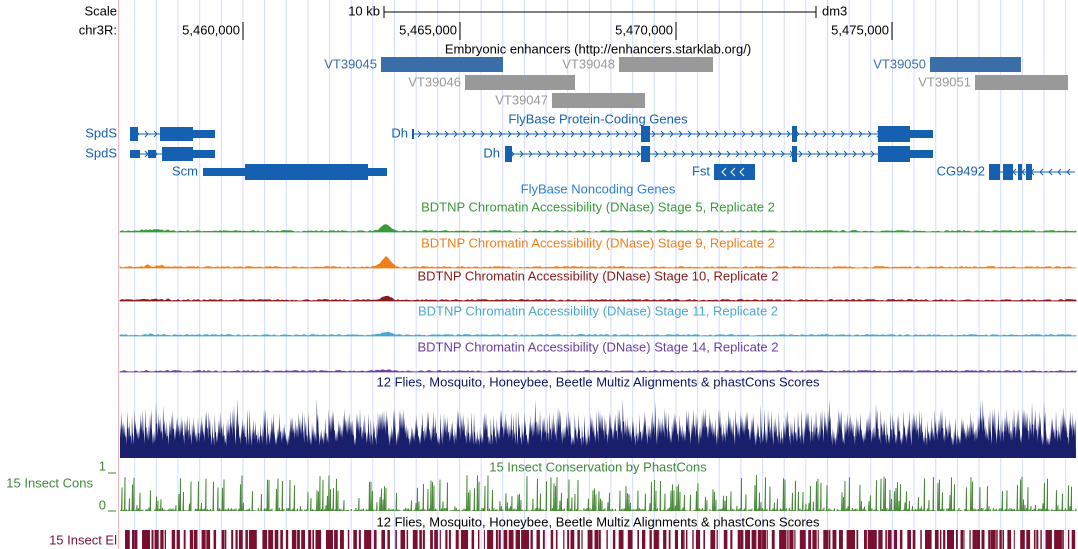  What do you see at coordinates (364, 10) in the screenshot?
I see `scale-bar-label: 10 kb` at bounding box center [364, 10].